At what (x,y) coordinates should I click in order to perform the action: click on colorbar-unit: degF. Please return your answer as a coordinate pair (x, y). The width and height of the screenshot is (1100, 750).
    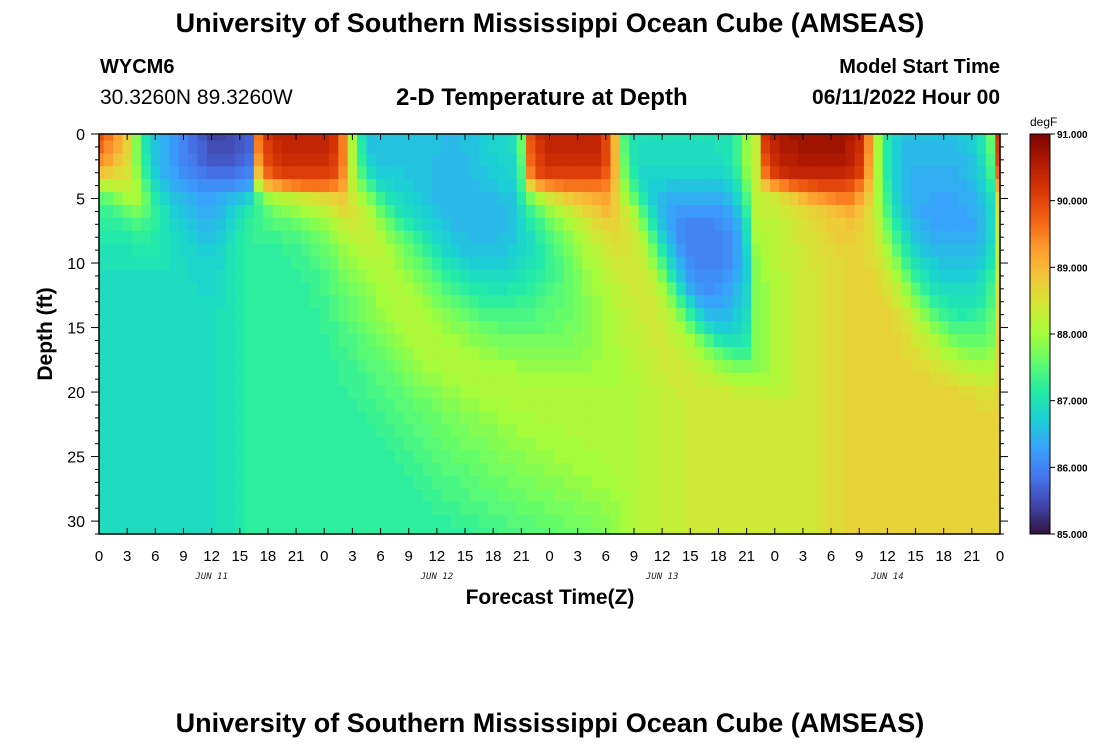
    Looking at the image, I should click on (1043, 122).